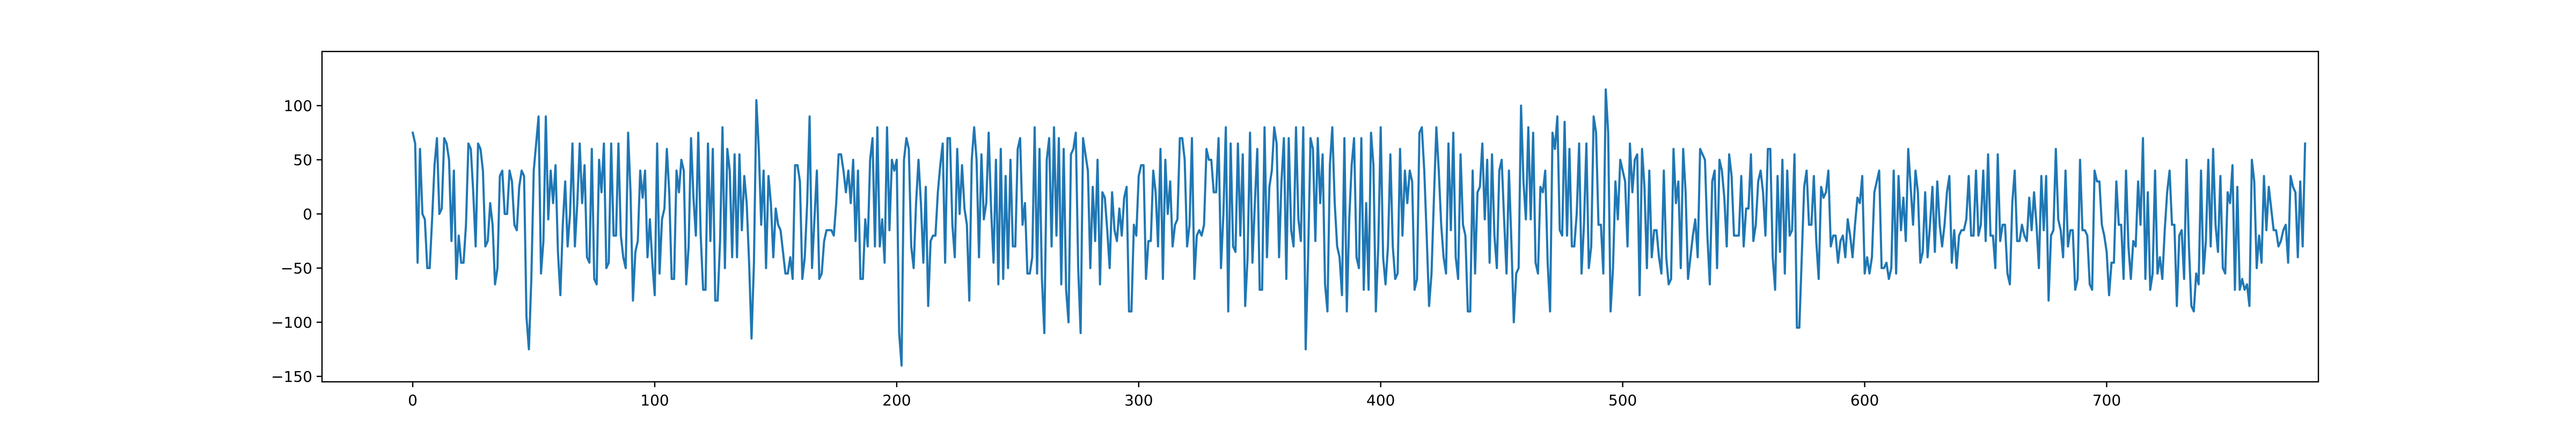  I want to click on x-tick-label: 300, so click(1138, 400).